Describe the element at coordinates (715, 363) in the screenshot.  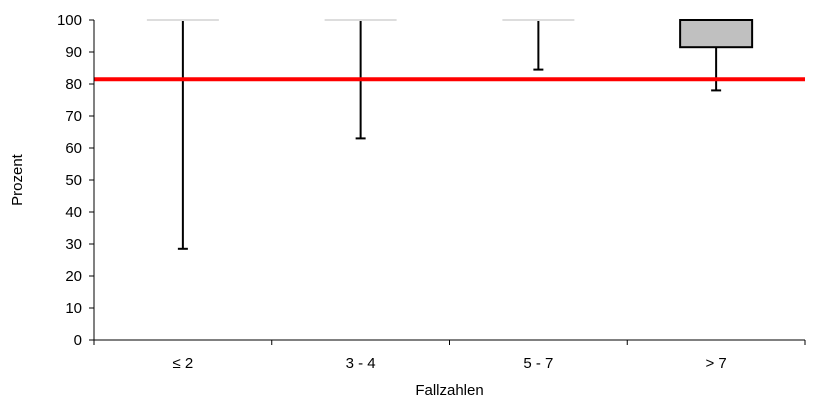
I see `x-tick-label: > 7` at that location.